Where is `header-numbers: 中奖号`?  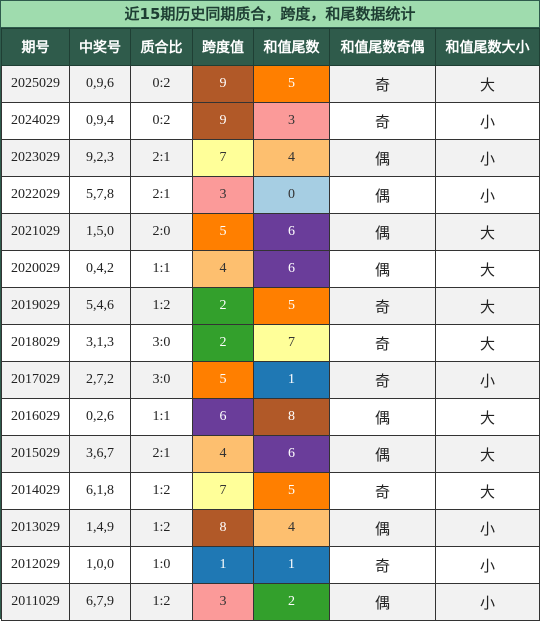
header-numbers: 中奖号 is located at coordinates (100, 47).